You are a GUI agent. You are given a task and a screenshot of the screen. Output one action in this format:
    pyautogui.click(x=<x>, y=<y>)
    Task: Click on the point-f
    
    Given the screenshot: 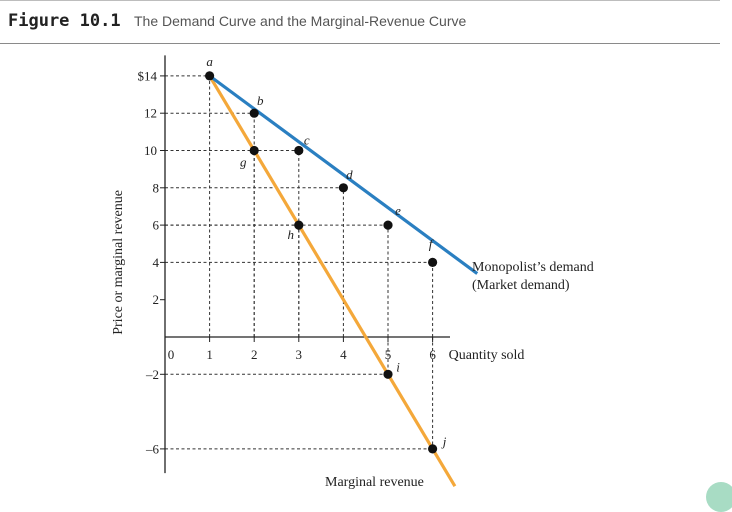 What is the action you would take?
    pyautogui.click(x=433, y=262)
    